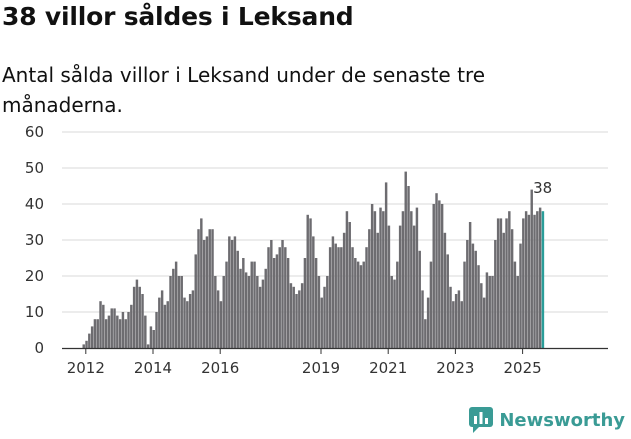  What do you see at coordinates (34, 132) in the screenshot?
I see `y-tick-label: 60` at bounding box center [34, 132].